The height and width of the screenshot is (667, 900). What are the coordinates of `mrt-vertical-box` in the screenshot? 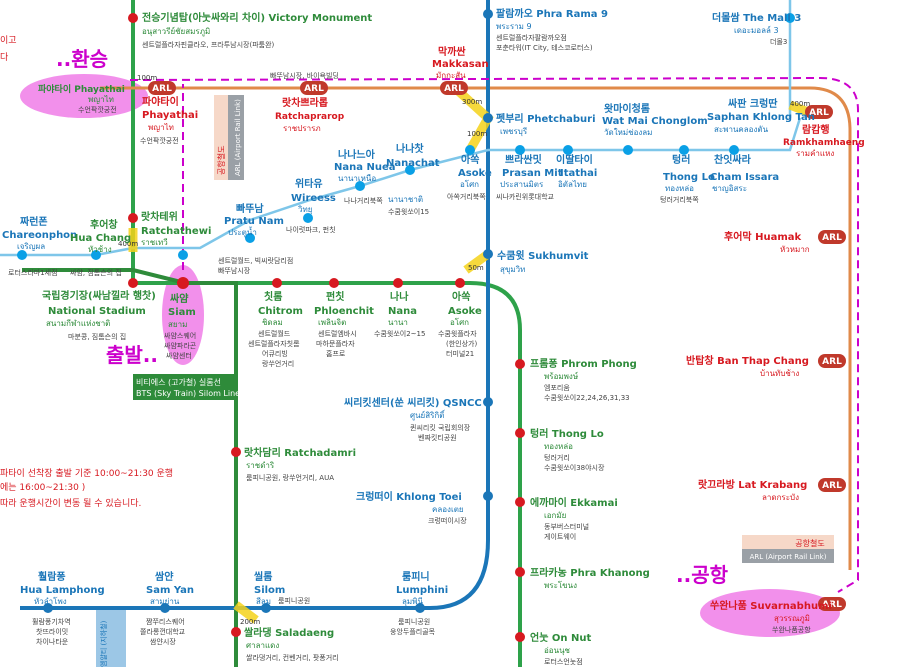 It's located at (111, 638).